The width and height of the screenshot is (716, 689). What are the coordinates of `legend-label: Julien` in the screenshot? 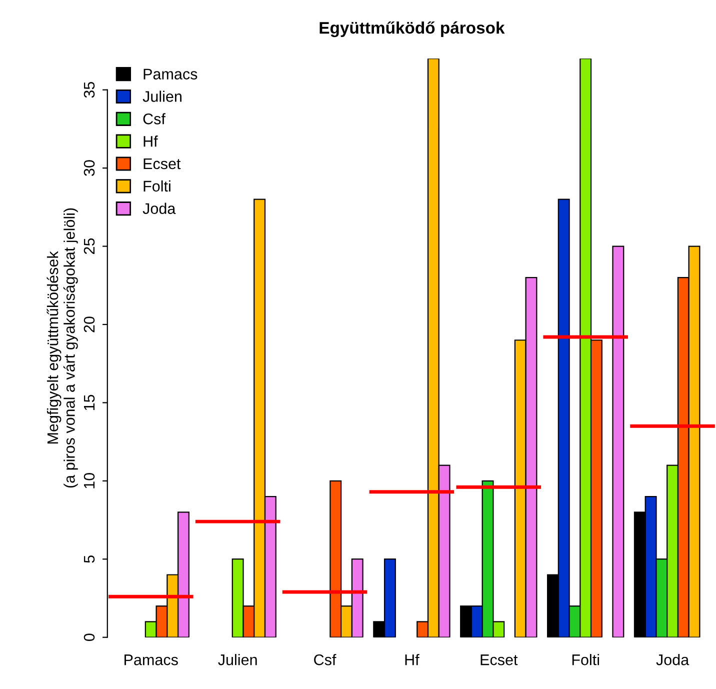 It's located at (162, 96).